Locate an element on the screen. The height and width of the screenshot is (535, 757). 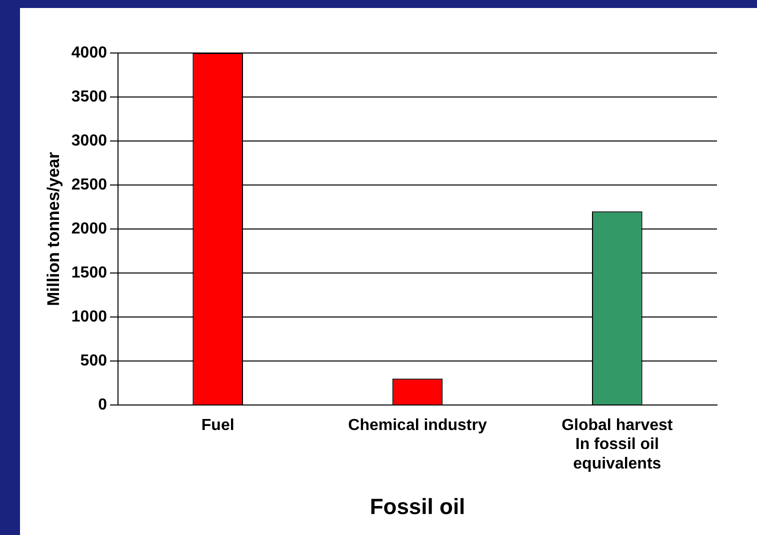
x-tick-label: Chemical industry is located at coordinates (417, 425).